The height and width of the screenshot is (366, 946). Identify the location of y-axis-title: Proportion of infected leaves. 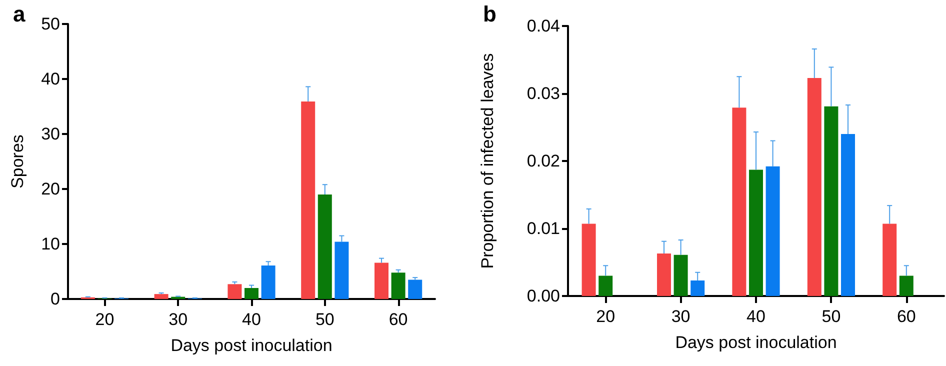
(487, 161).